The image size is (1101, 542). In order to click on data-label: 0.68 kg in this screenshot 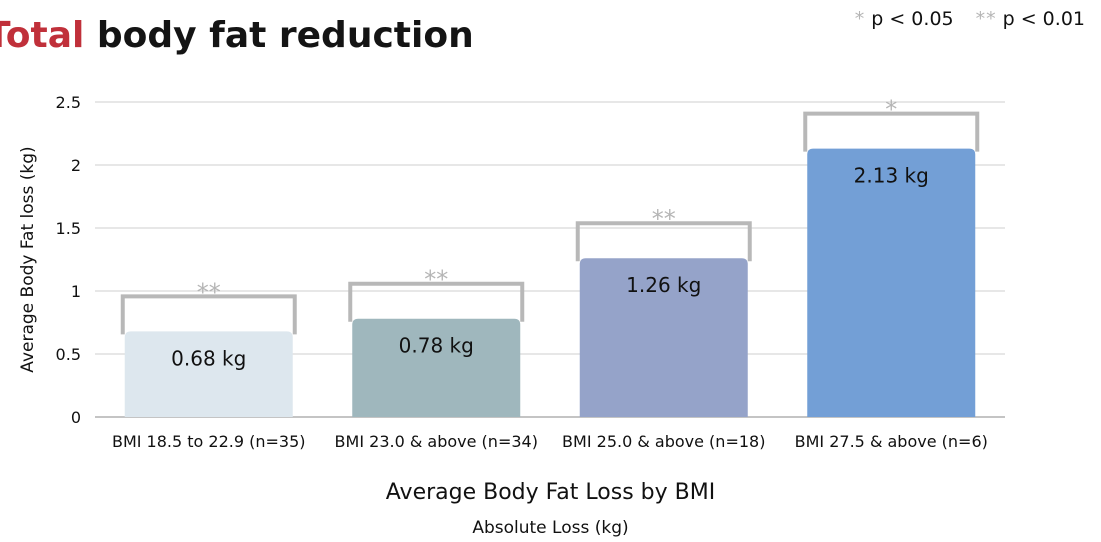, I will do `click(208, 358)`.